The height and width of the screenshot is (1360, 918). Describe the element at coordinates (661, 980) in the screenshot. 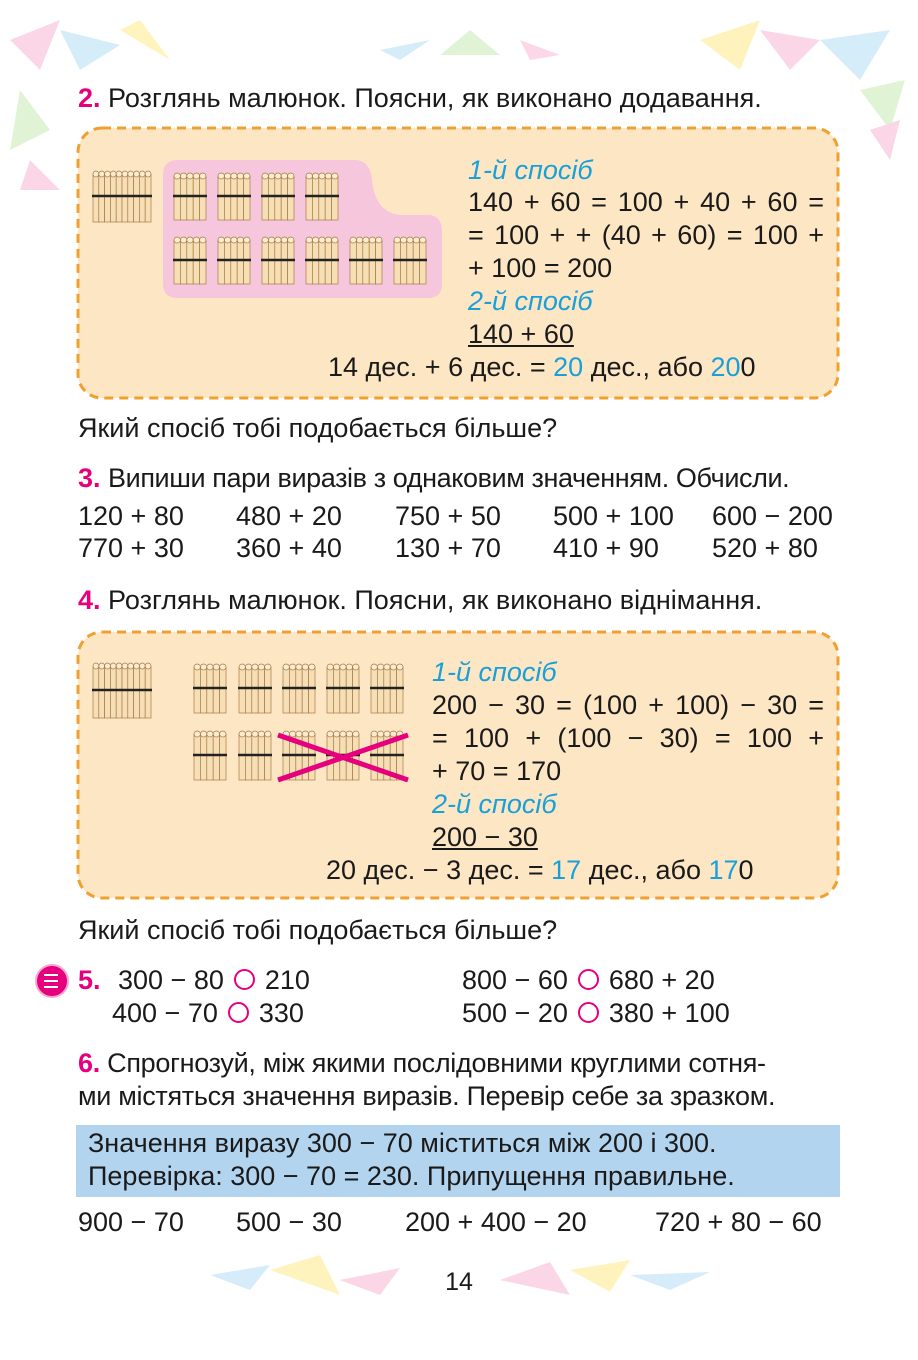

I see `expression: 680 + 20` at that location.